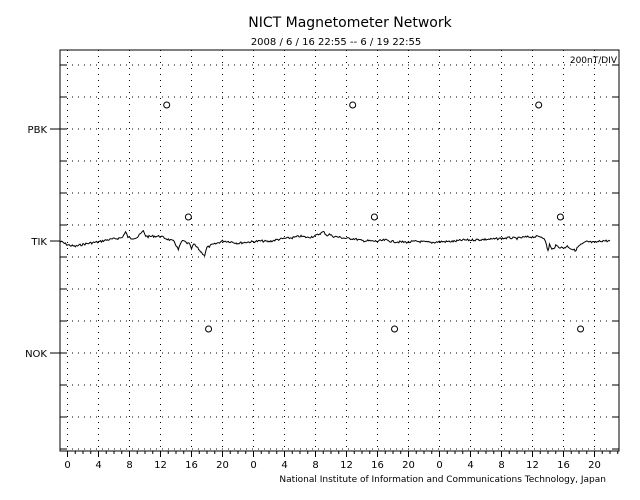 This screenshot has height=500, width=640. I want to click on station-labels: PBK TIK NOK, so click(42, 242).